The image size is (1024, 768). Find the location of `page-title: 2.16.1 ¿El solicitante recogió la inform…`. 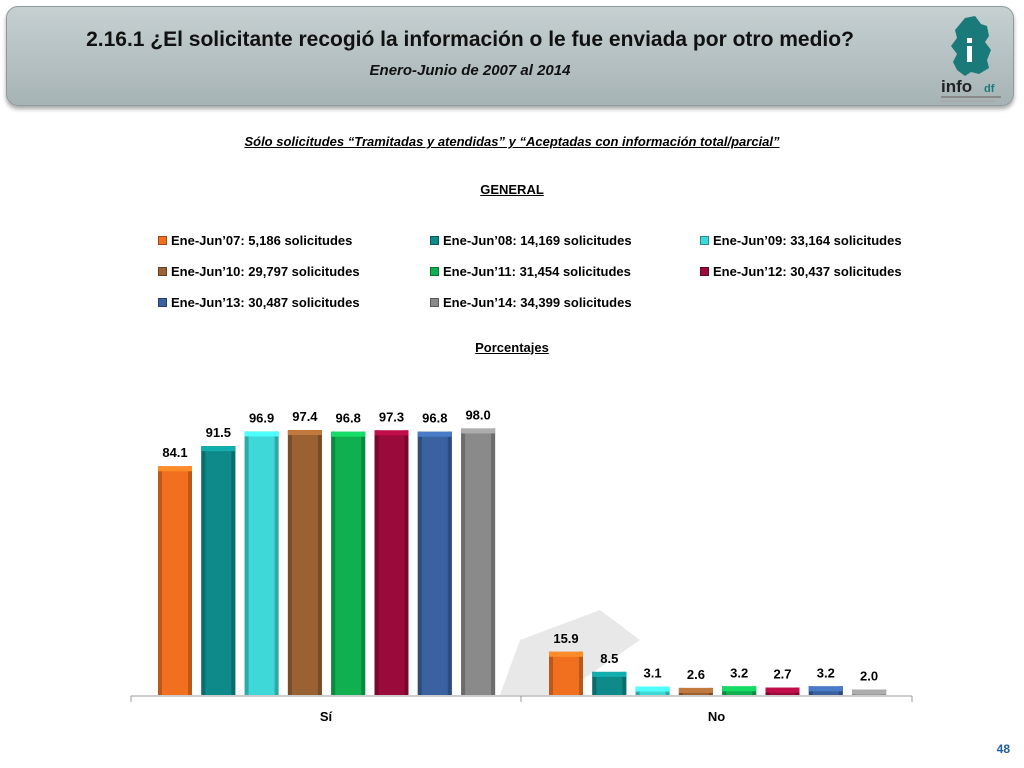

page-title: 2.16.1 ¿El solicitante recogió la inform… is located at coordinates (470, 39).